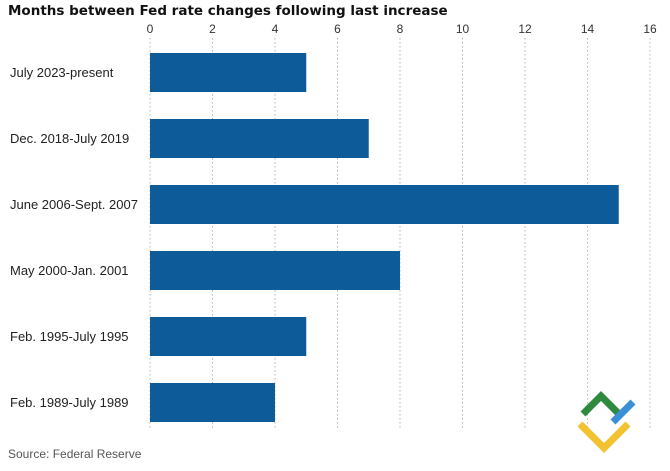  What do you see at coordinates (212, 29) in the screenshot?
I see `x-tick-label-2: 2` at bounding box center [212, 29].